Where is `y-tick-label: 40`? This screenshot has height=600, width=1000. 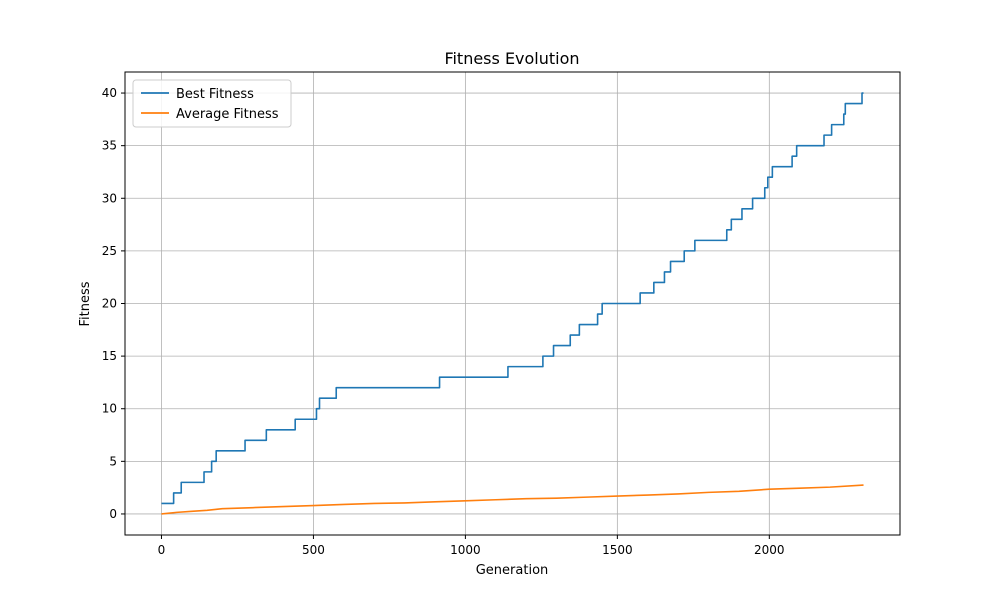
y-tick-label: 40 is located at coordinates (109, 93).